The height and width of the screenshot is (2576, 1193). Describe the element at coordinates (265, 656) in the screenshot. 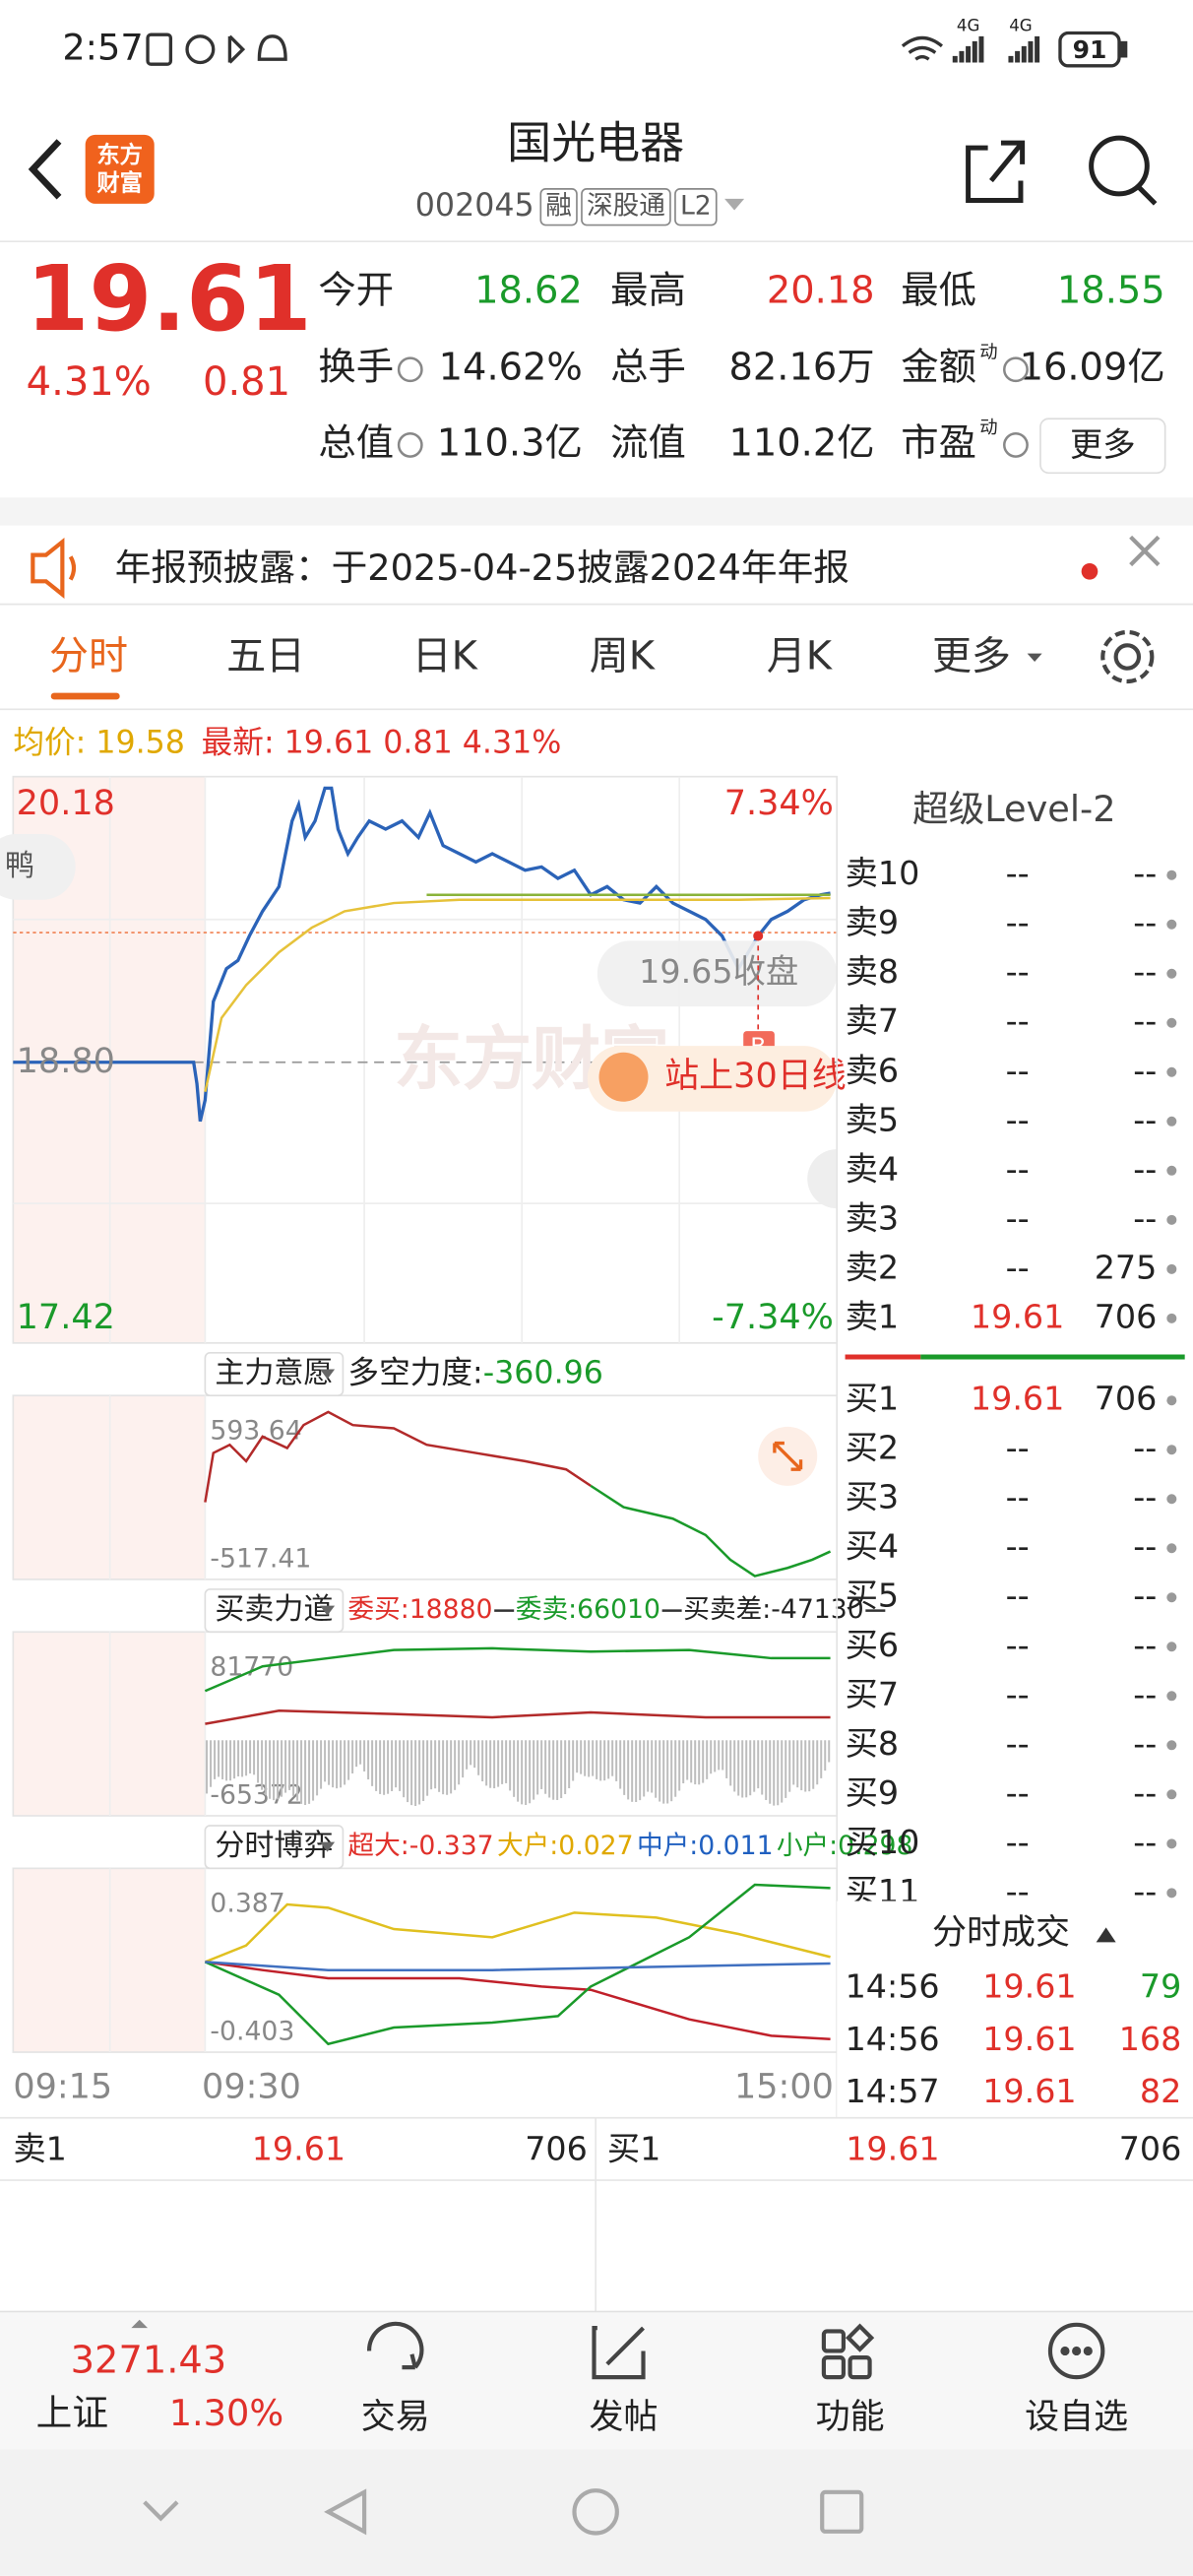

I see `tab: 五日` at that location.